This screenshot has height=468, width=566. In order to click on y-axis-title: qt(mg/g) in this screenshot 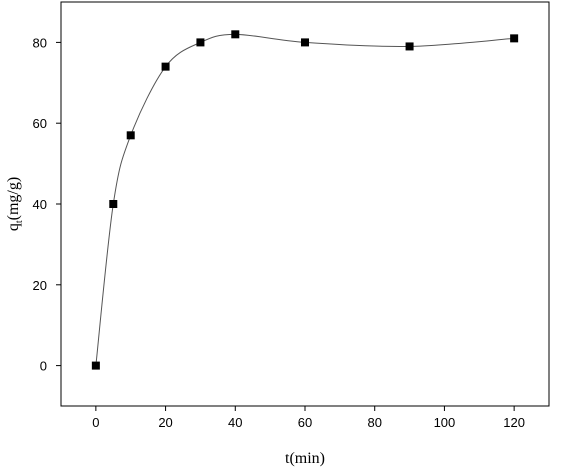, I will do `click(15, 204)`.